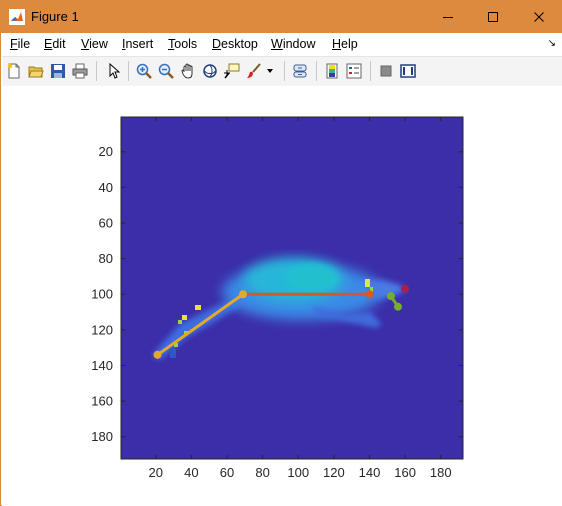 Image resolution: width=562 pixels, height=506 pixels. Describe the element at coordinates (281, 17) in the screenshot. I see `title-bar: Figure 1` at that location.